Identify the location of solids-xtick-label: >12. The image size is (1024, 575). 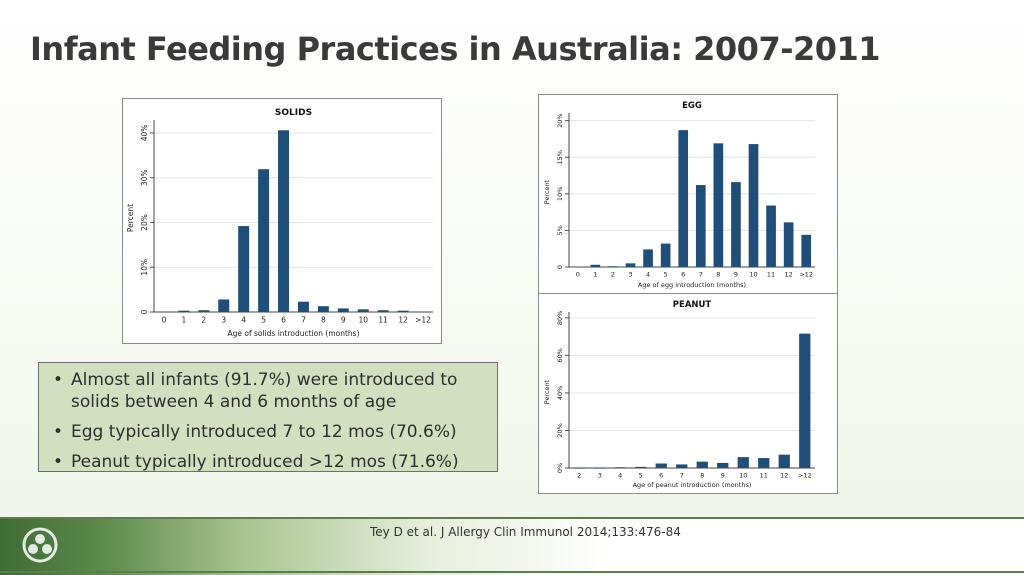
(423, 320).